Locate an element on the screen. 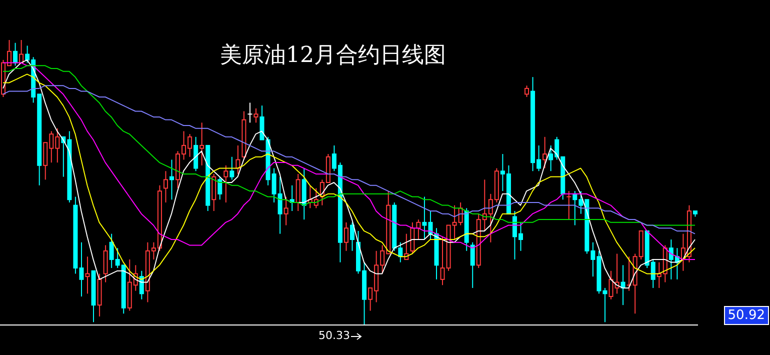 The height and width of the screenshot is (355, 770). text: 50.33 is located at coordinates (334, 335).